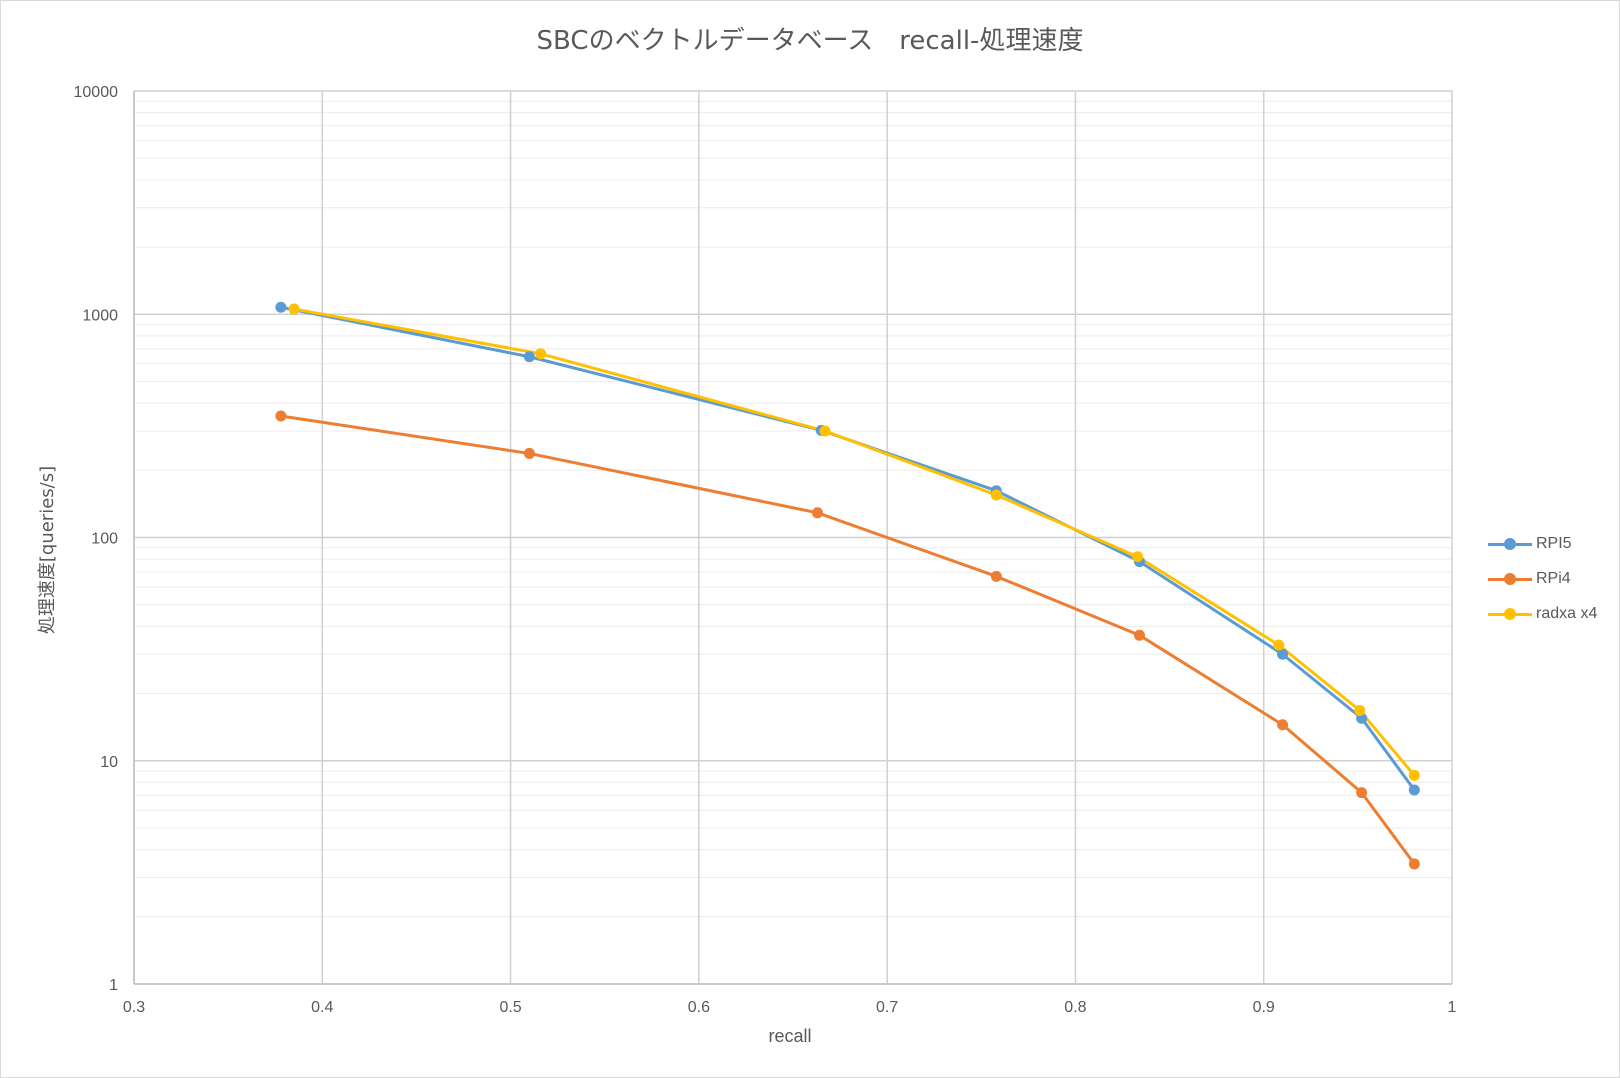 The height and width of the screenshot is (1078, 1620). Describe the element at coordinates (1554, 543) in the screenshot. I see `legend-label: RPI5` at that location.